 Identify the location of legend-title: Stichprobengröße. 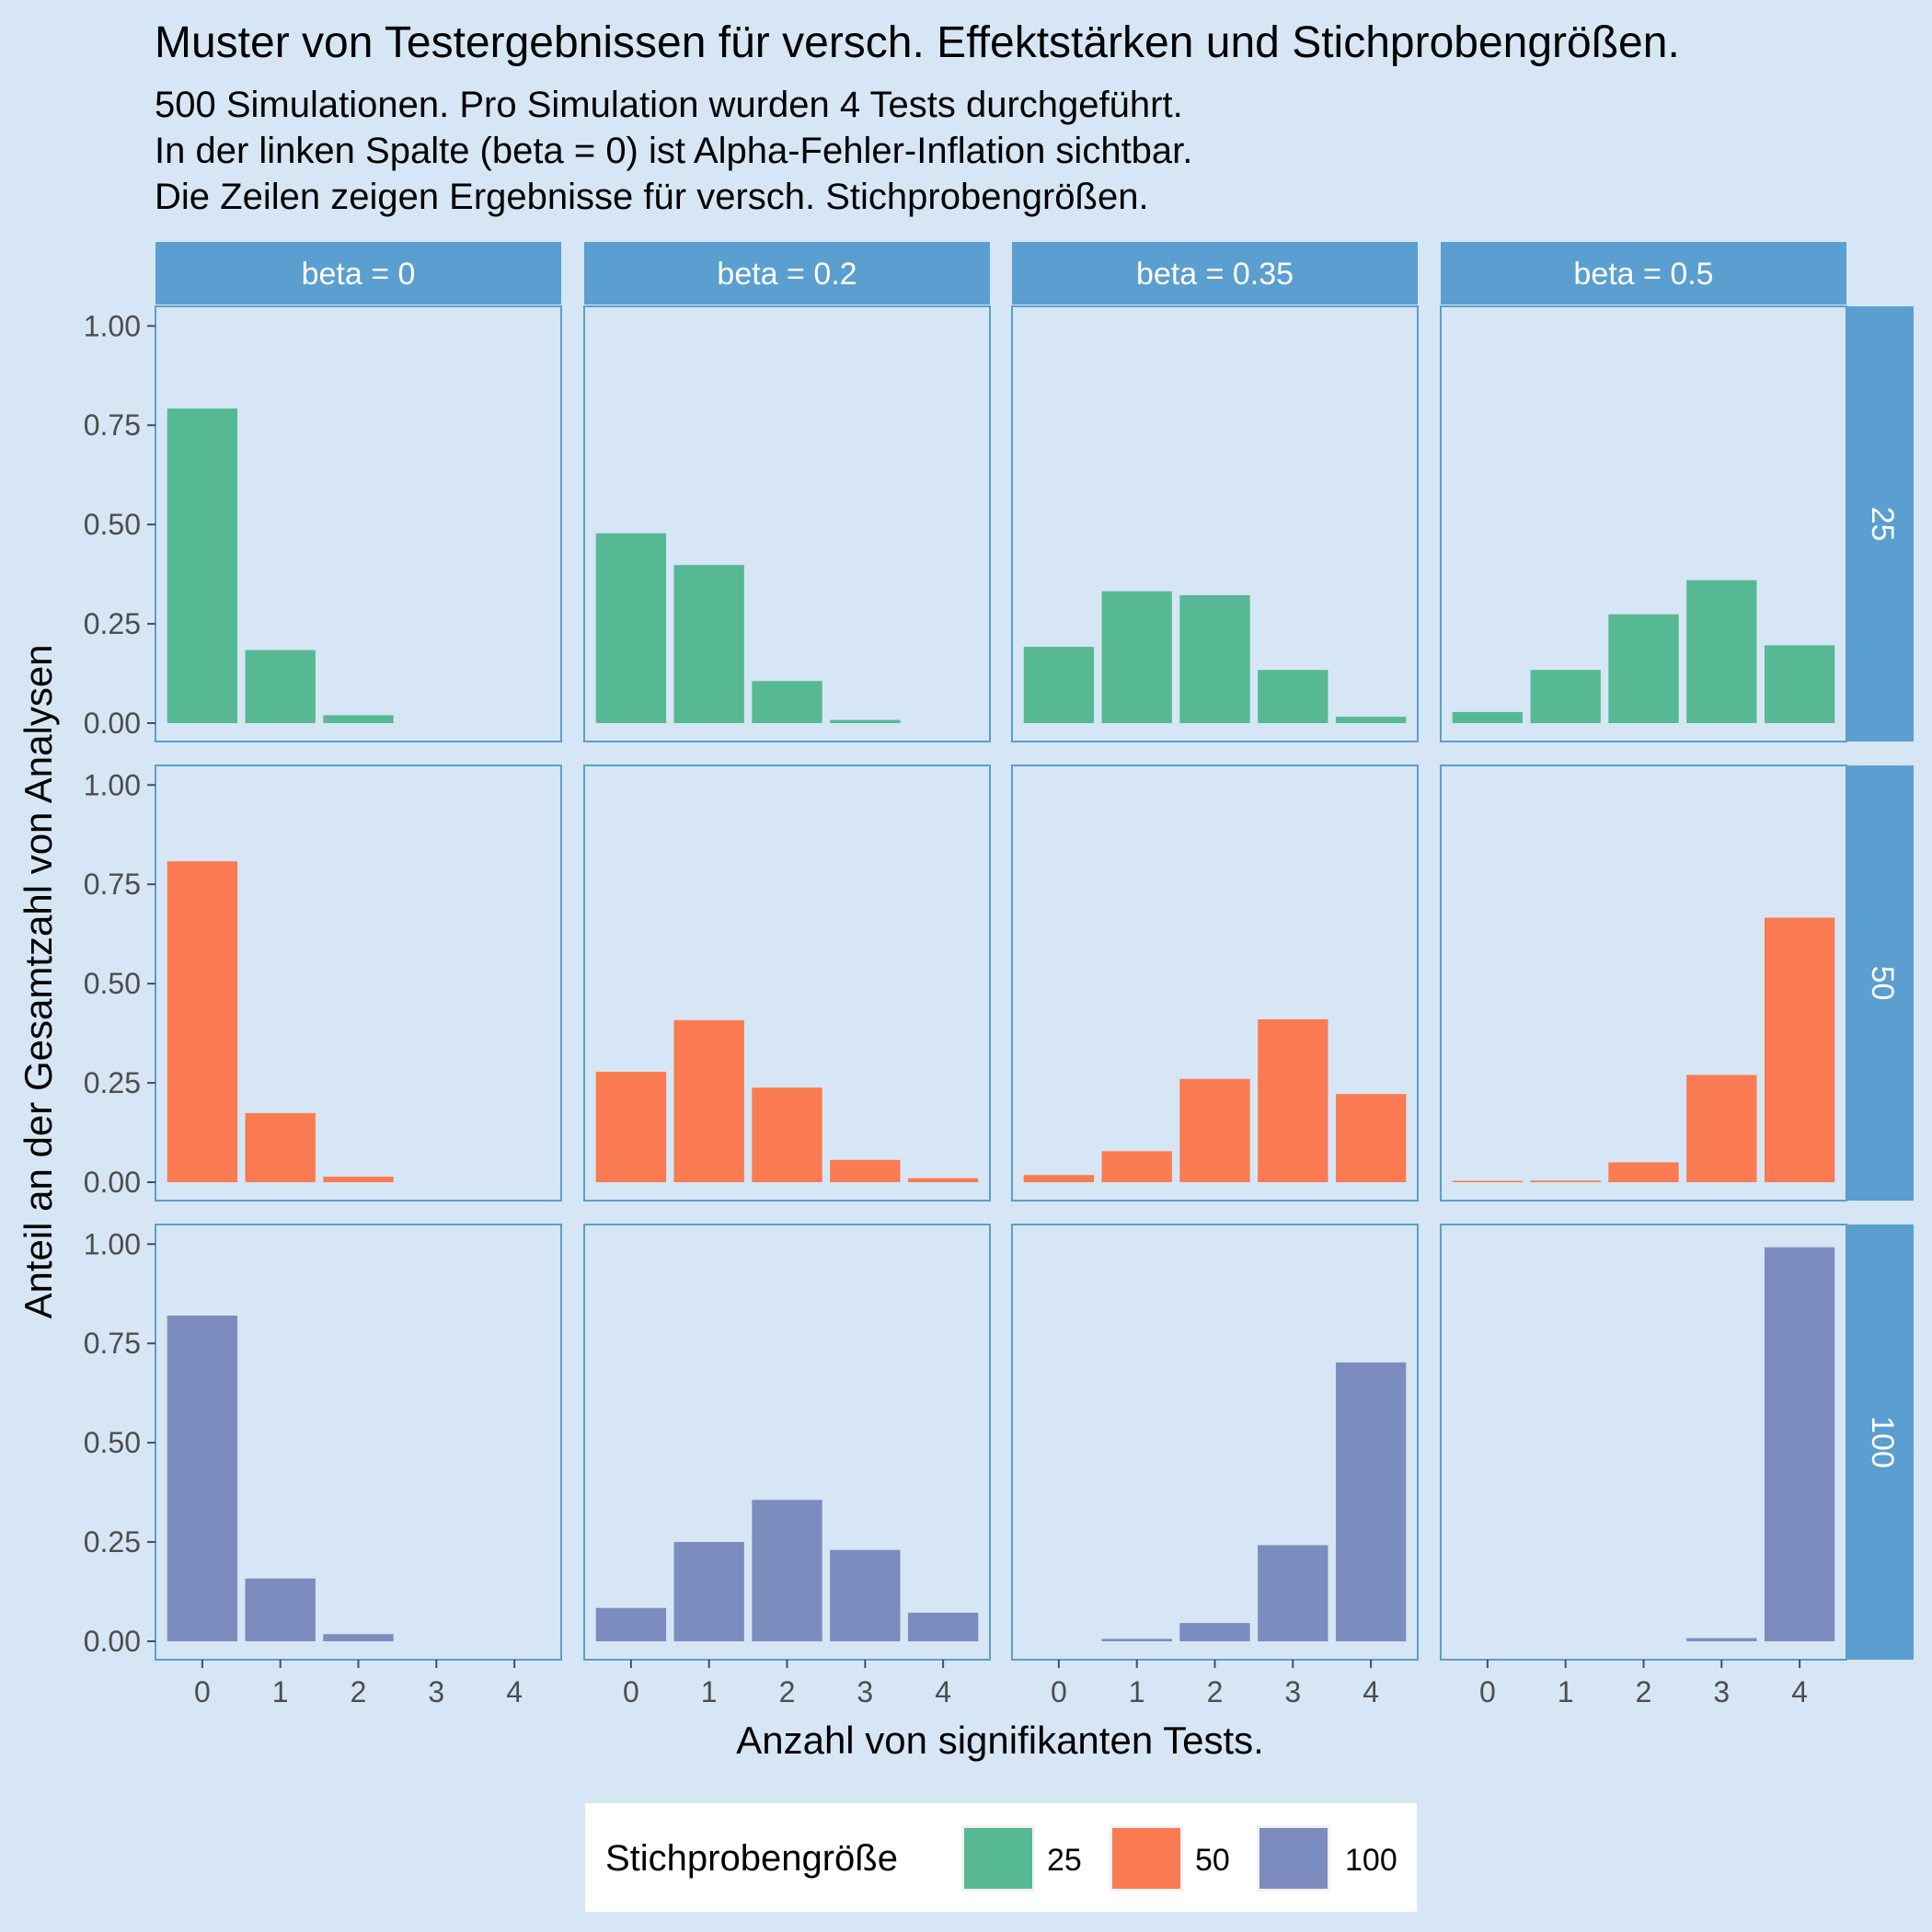
(751, 1858).